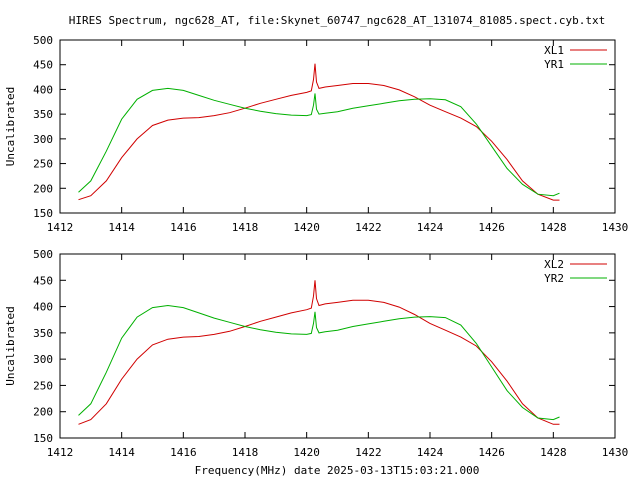 This screenshot has width=640, height=480. Describe the element at coordinates (554, 50) in the screenshot. I see `legend-label-xl1: XL1` at that location.